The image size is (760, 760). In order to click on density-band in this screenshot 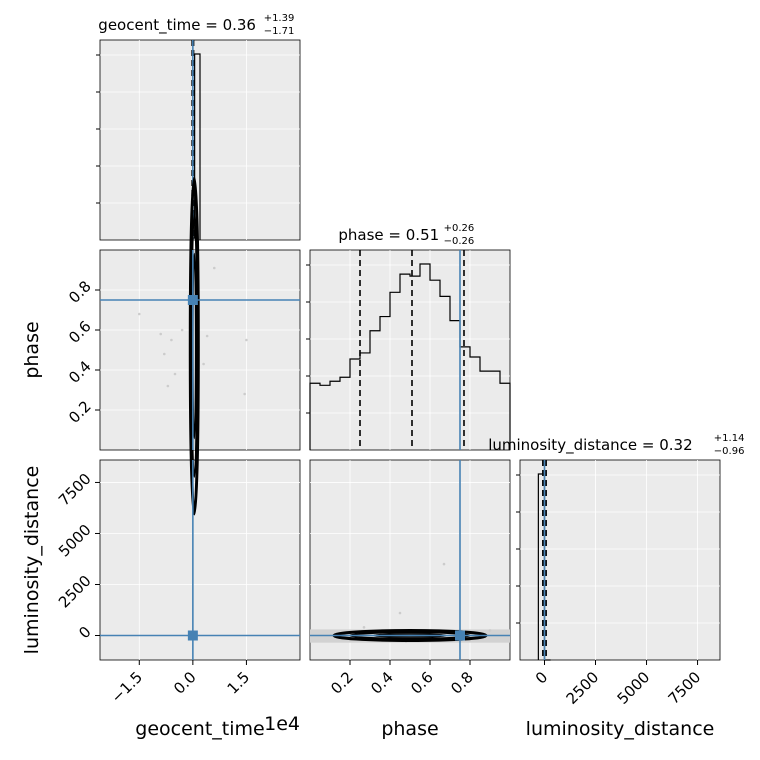, I will do `click(194, 350)`.